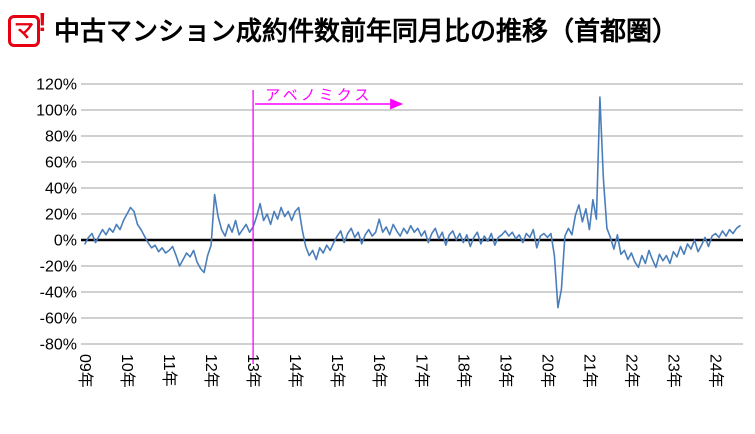 The image size is (755, 434). What do you see at coordinates (589, 371) in the screenshot?
I see `x-axis-label: 21年` at bounding box center [589, 371].